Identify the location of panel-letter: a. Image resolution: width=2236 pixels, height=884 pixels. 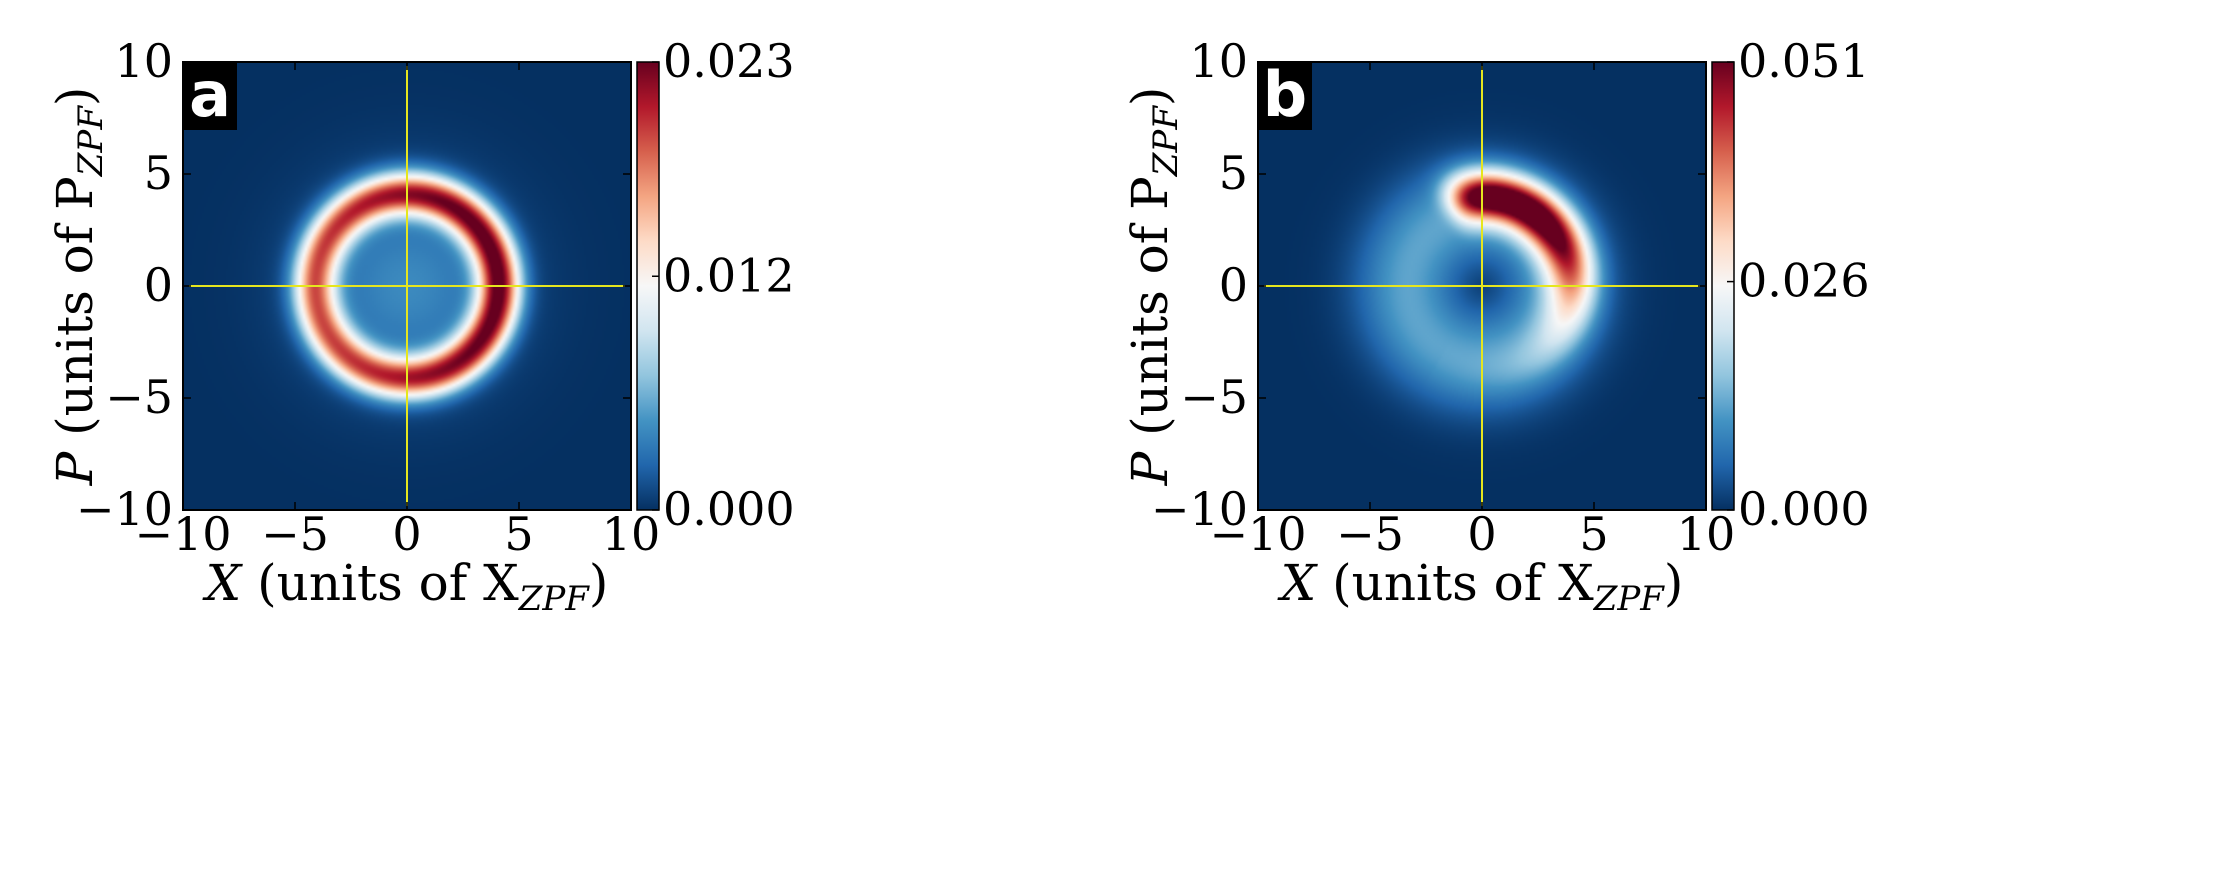
(210, 94).